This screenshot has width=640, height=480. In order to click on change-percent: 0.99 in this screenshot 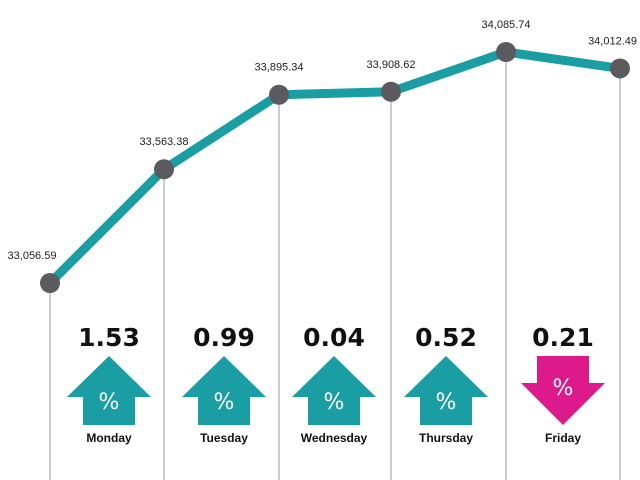, I will do `click(224, 337)`.